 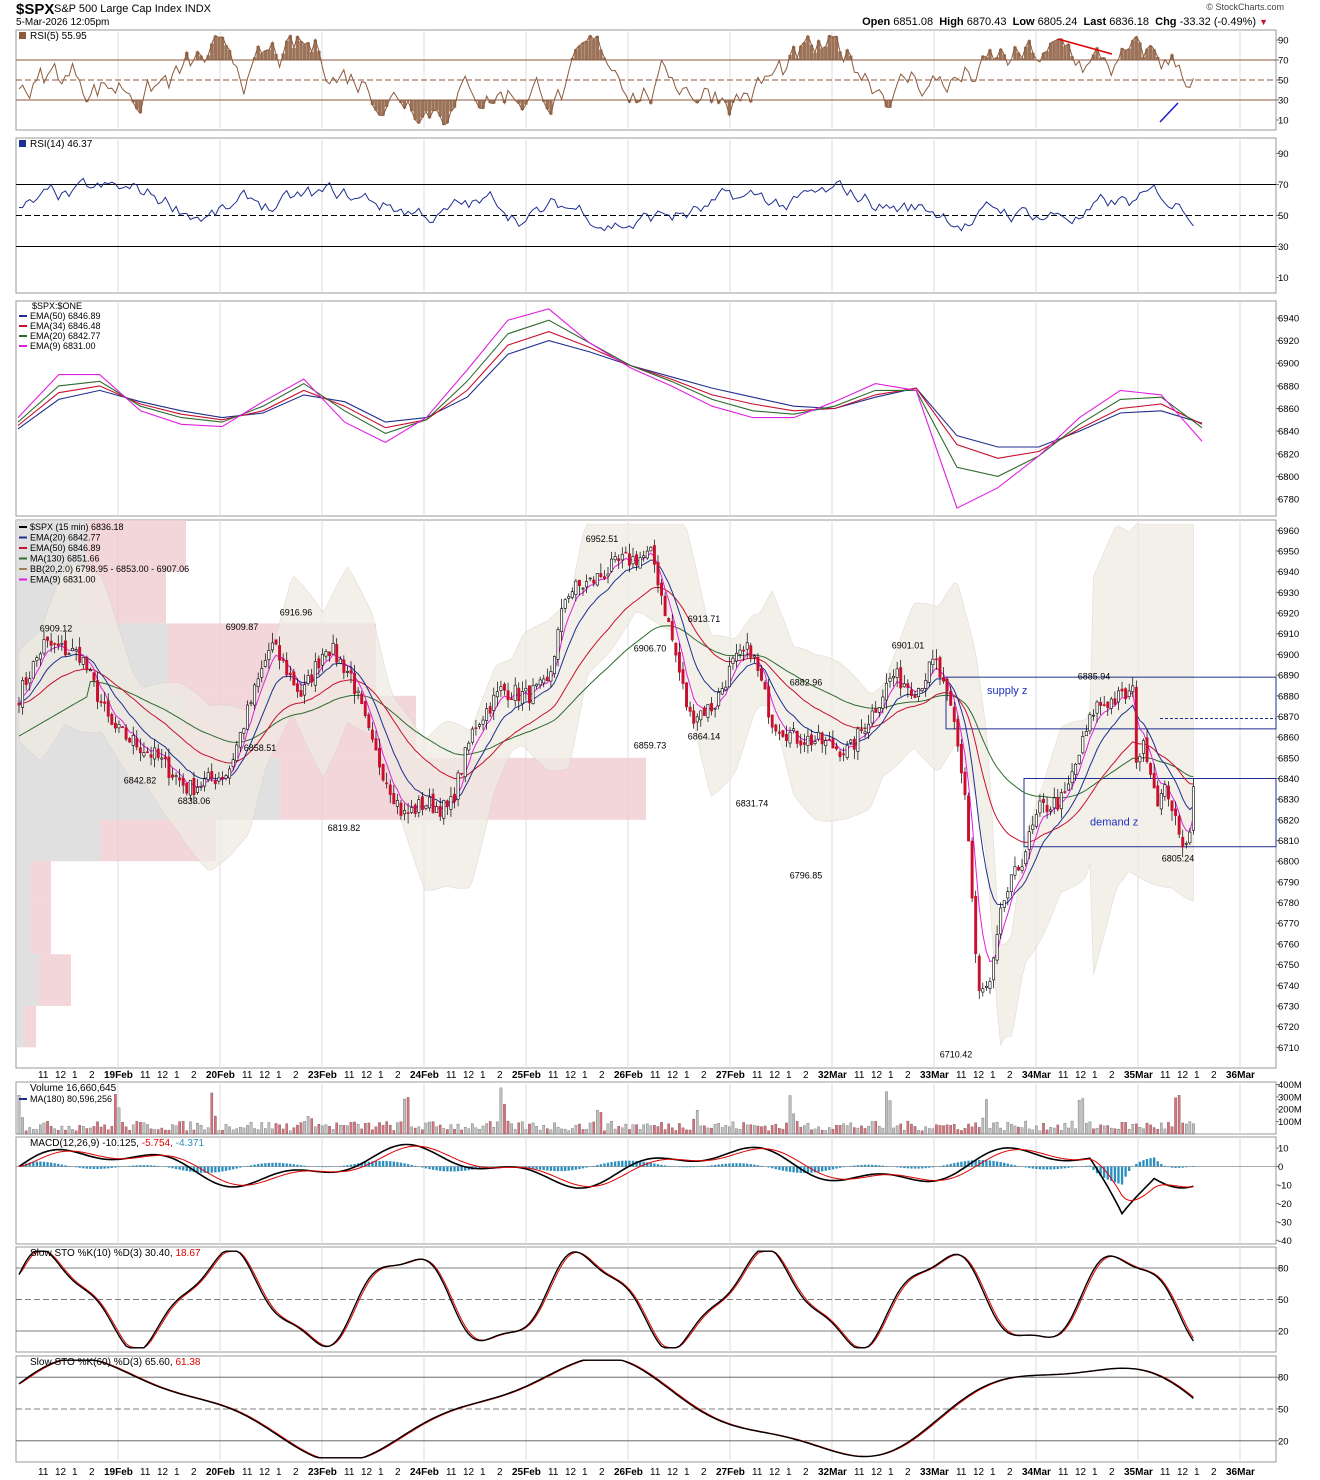 I want to click on price-y-tick-label: 6820, so click(x=1288, y=820).